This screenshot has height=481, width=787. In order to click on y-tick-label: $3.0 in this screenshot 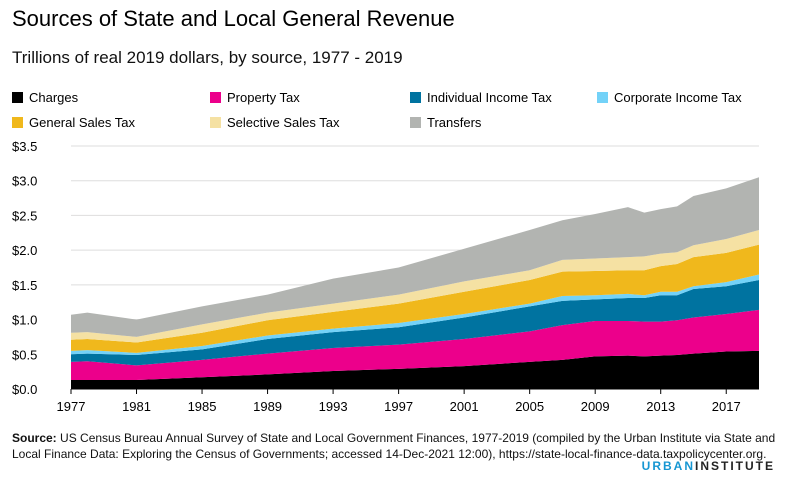, I will do `click(24, 181)`.